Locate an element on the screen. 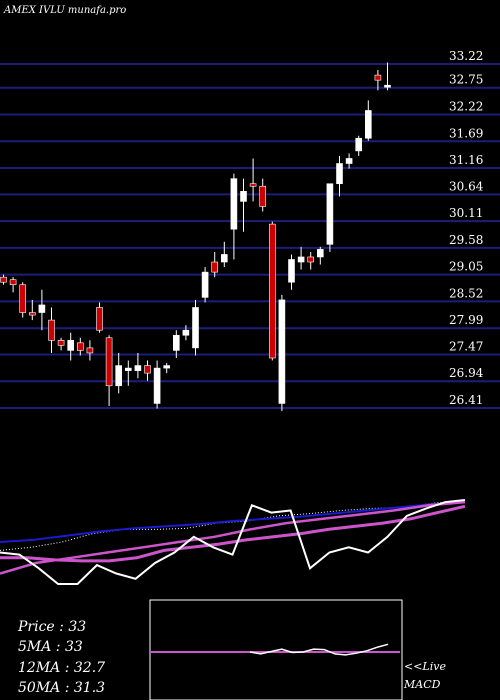 The height and width of the screenshot is (700, 500). macd-label: MACD is located at coordinates (422, 684).